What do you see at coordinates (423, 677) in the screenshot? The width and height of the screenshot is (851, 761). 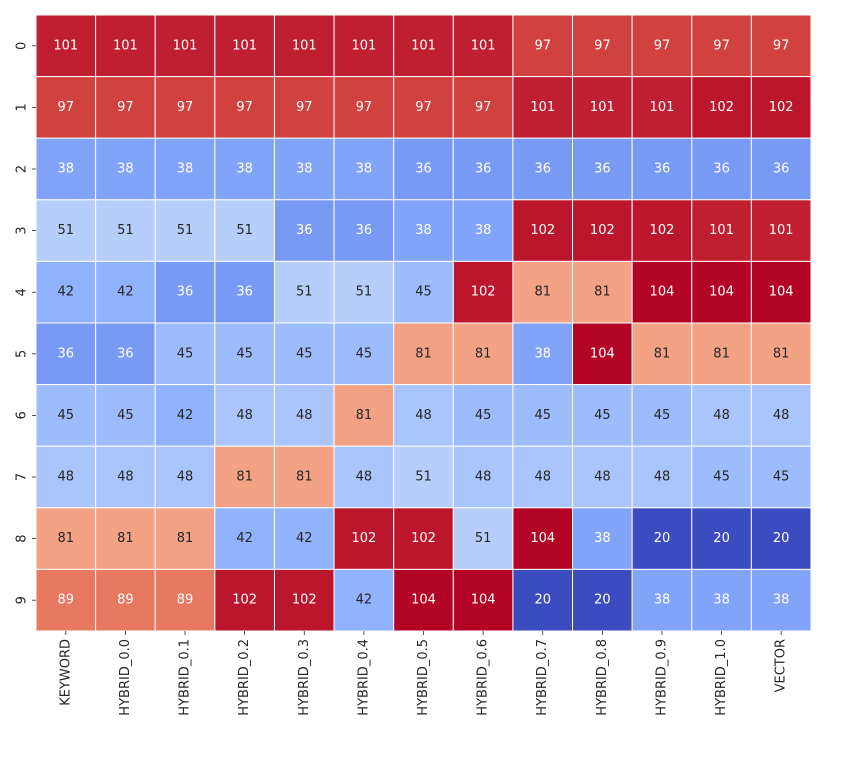 I see `x-tick-label: HYBRID_0.5` at bounding box center [423, 677].